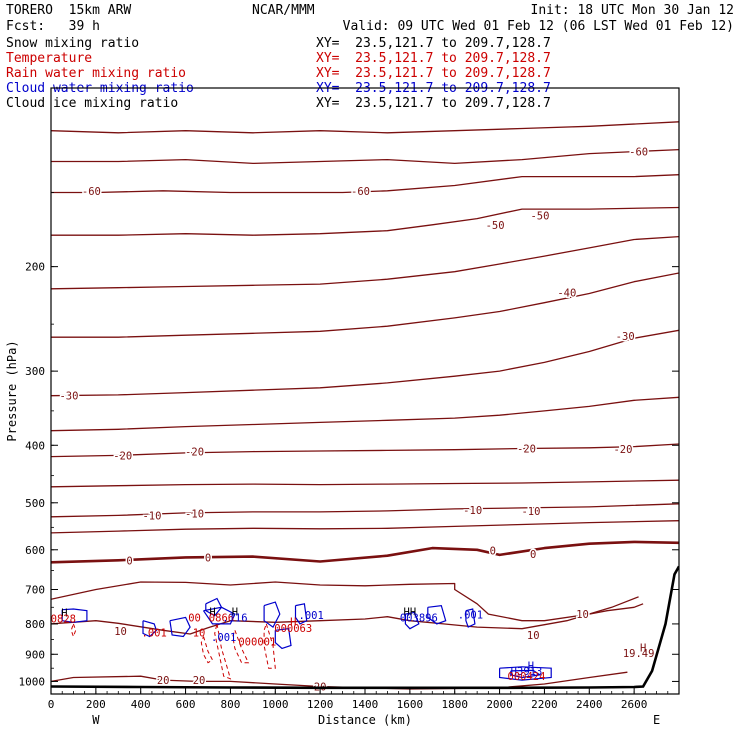  I want to click on field-xy-temperature: XY= 23.5,121.7 to 209.7,128.7, so click(433, 58).